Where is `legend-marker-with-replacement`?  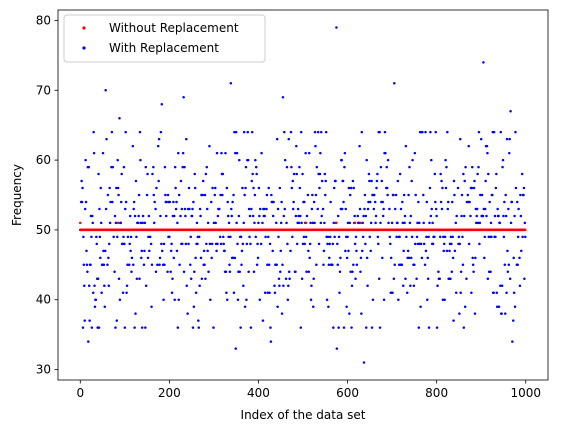
legend-marker-with-replacement is located at coordinates (84, 48).